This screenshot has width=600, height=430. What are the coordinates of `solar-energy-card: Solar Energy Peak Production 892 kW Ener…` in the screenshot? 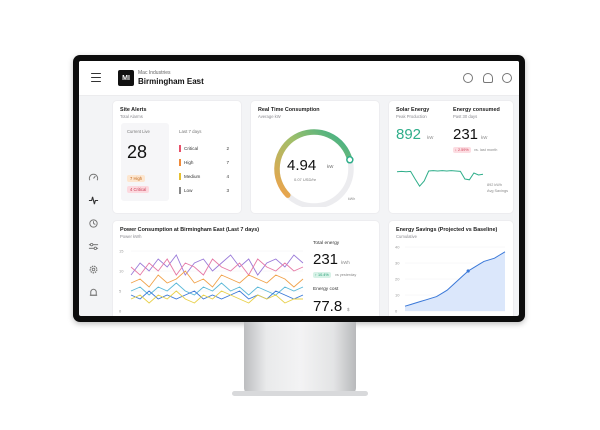 It's located at (451, 157).